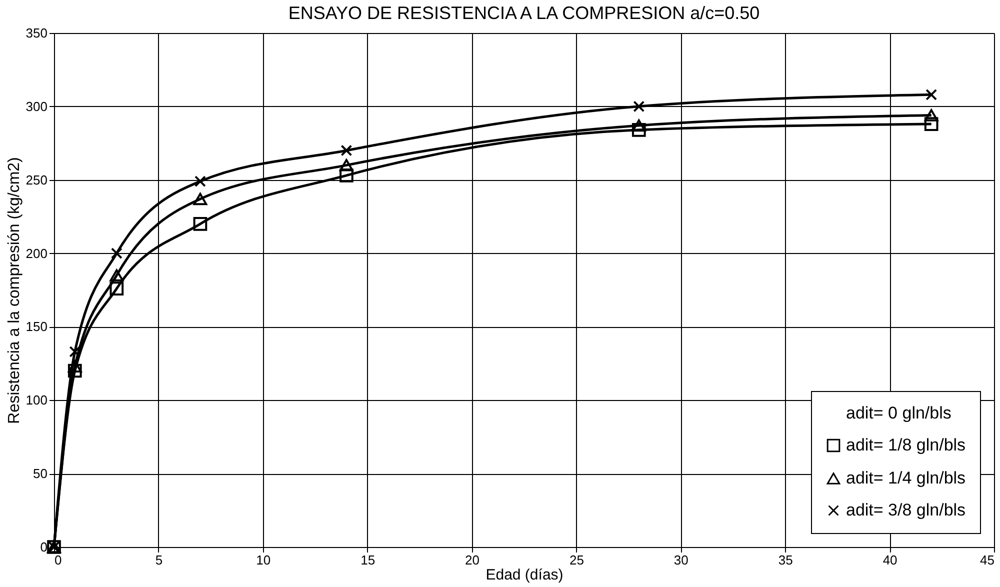 The height and width of the screenshot is (587, 1000). I want to click on x-tick-label: 30, so click(681, 560).